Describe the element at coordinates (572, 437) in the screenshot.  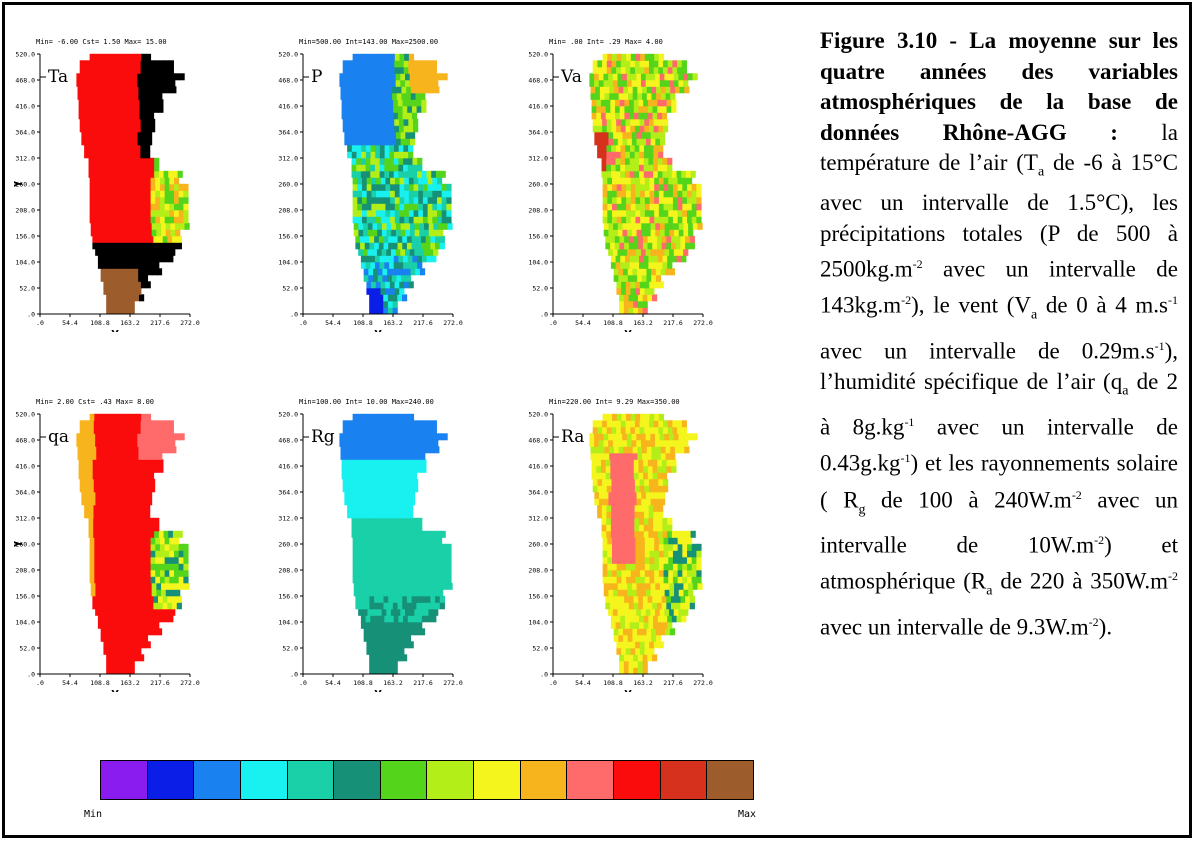
I see `variable-label: Ra` at that location.